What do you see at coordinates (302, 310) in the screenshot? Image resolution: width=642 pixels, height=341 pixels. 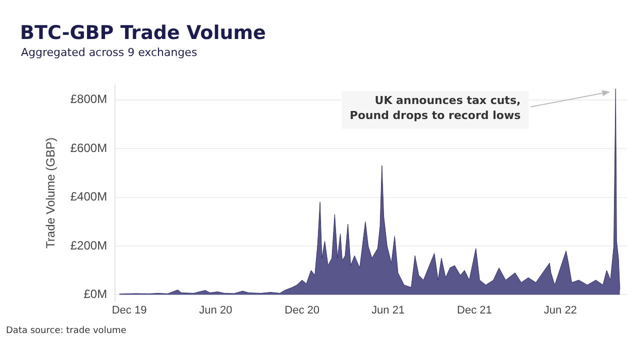 I see `x-tick-label: Dec 20` at bounding box center [302, 310].